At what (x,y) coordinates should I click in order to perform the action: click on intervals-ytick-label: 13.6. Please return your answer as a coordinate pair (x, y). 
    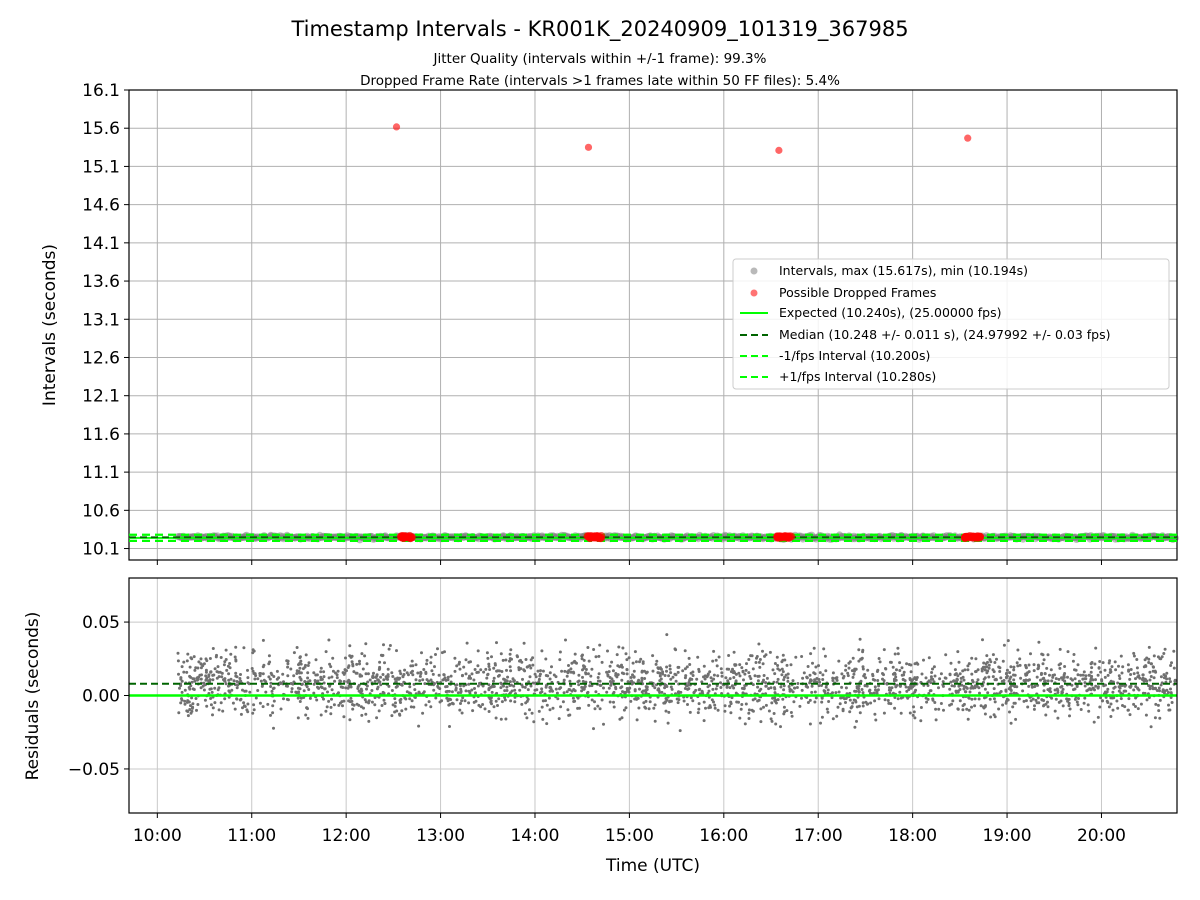
    Looking at the image, I should click on (101, 282).